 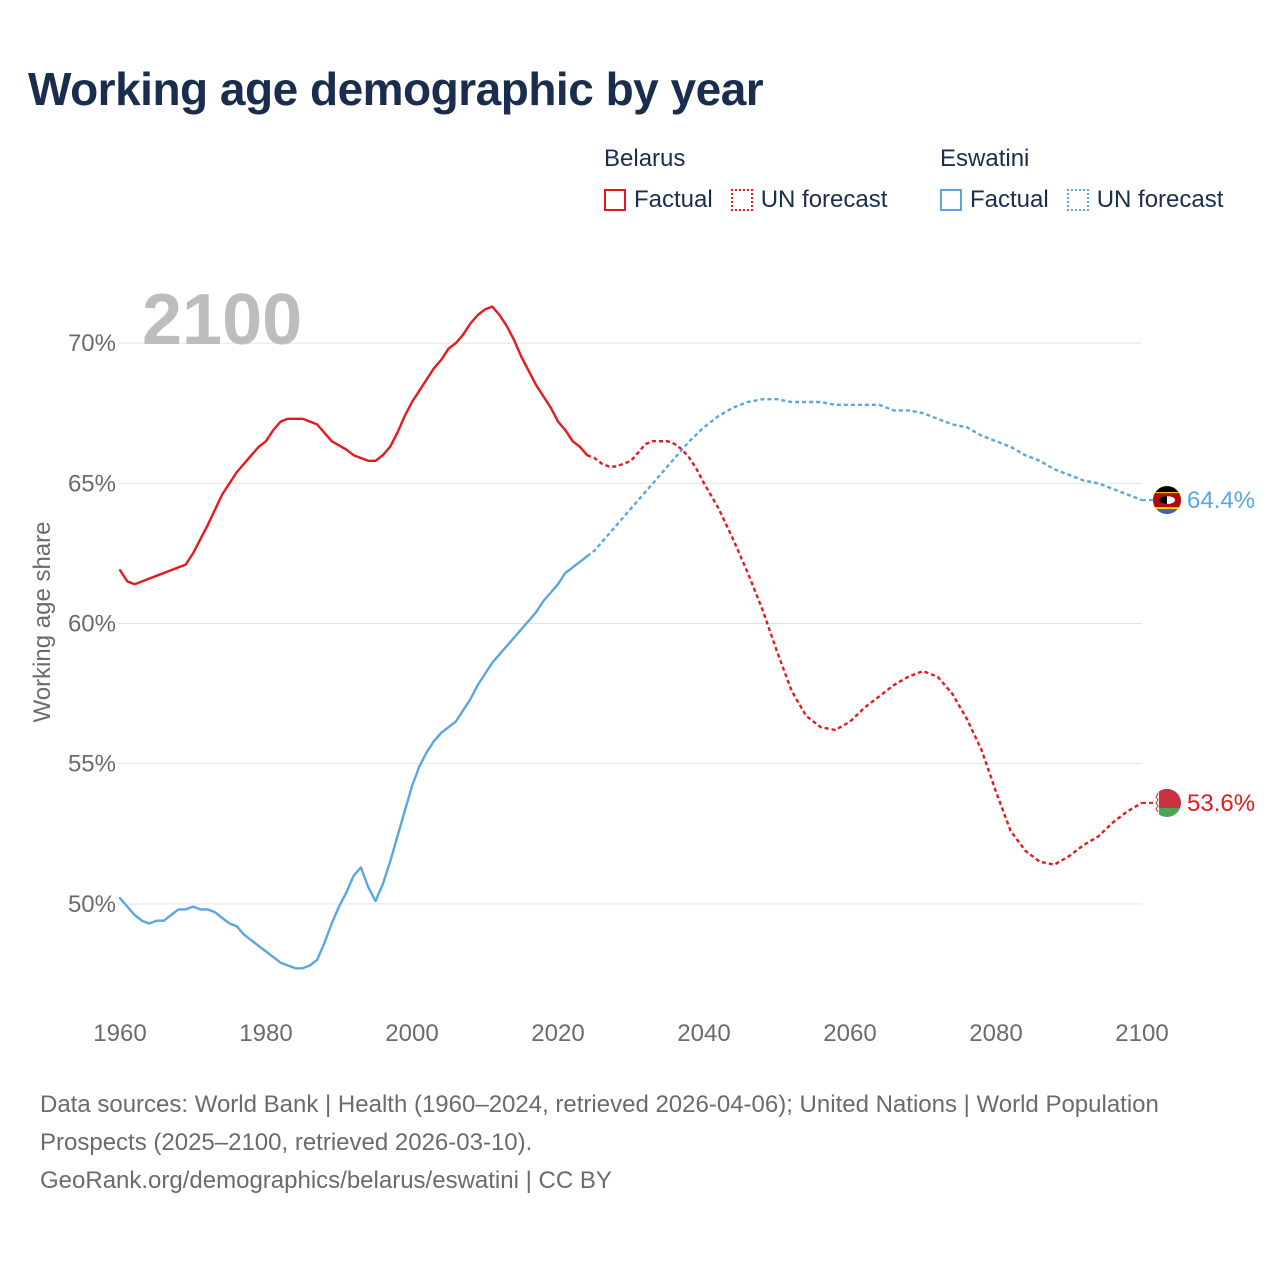 I want to click on y-tick-label: 70%, so click(x=92, y=343).